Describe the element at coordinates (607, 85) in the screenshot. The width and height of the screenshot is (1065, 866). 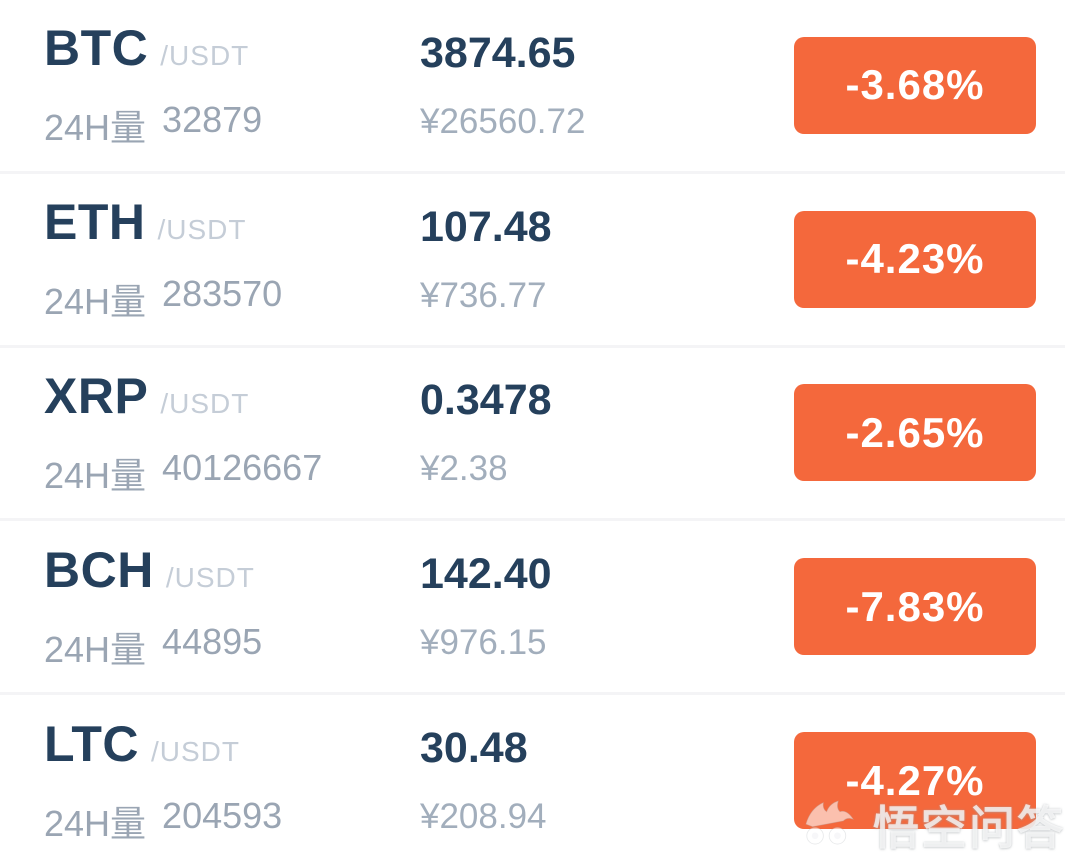
I see `price-block: 3874.65 ¥26560.72` at that location.